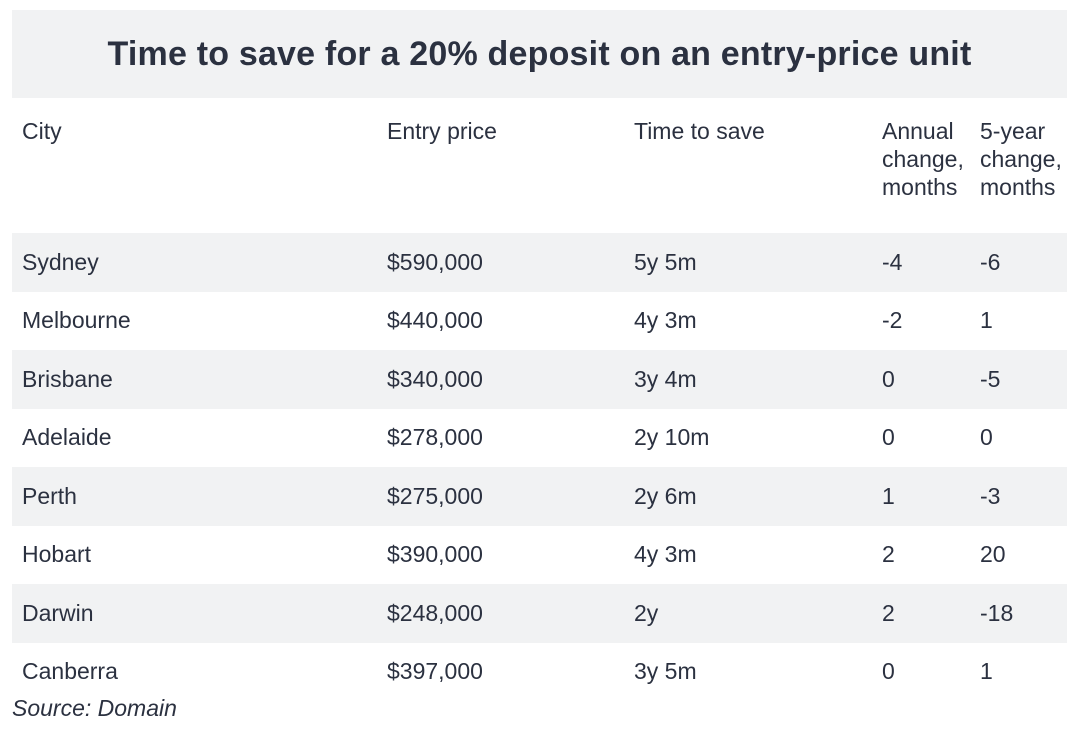 This screenshot has width=1080, height=745. I want to click on entry-price-cell: $278,000, so click(435, 437).